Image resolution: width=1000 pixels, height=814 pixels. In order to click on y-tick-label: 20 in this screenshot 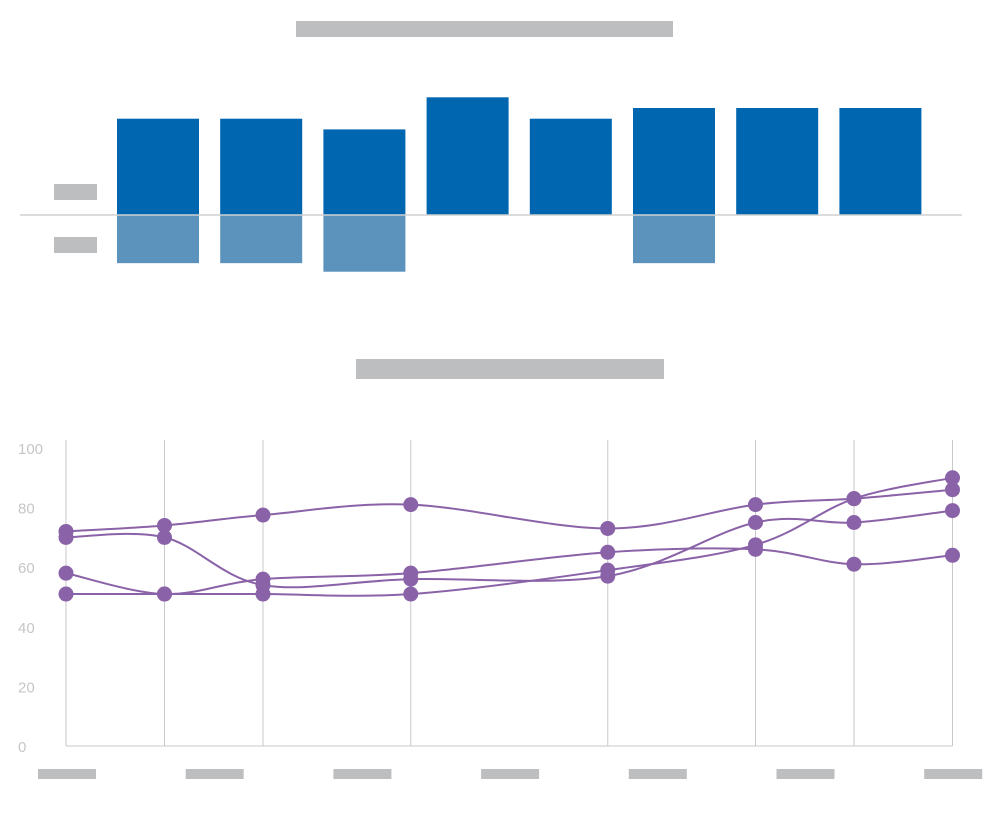, I will do `click(26, 687)`.